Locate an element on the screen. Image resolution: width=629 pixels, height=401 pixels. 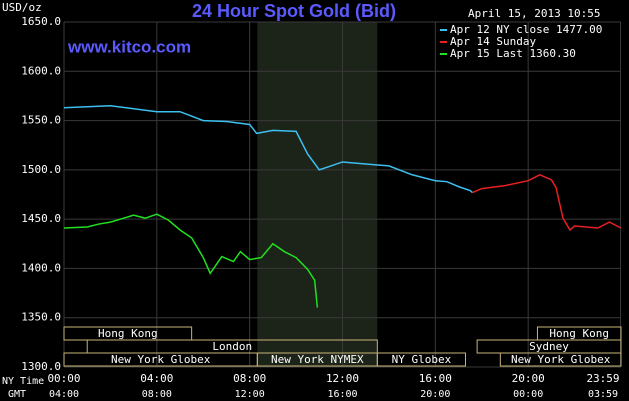
x2-axis-label: GMT is located at coordinates (17, 394).